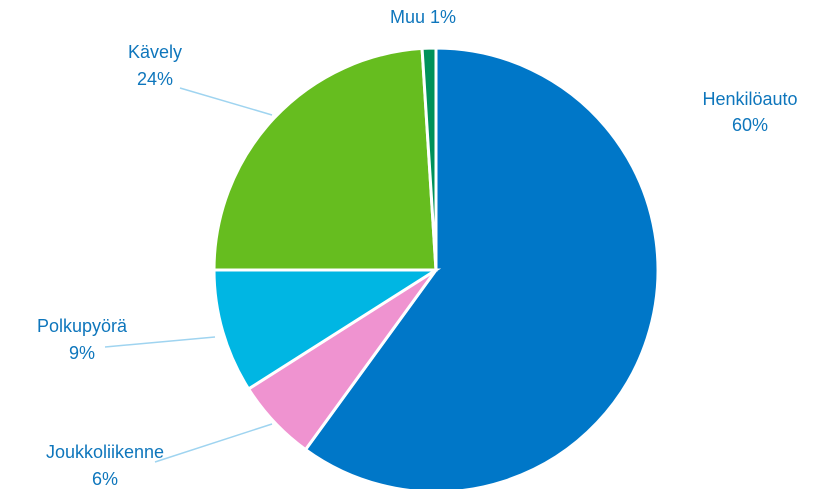 The height and width of the screenshot is (489, 815). Describe the element at coordinates (82, 326) in the screenshot. I see `category-label: Polkupyörä` at that location.